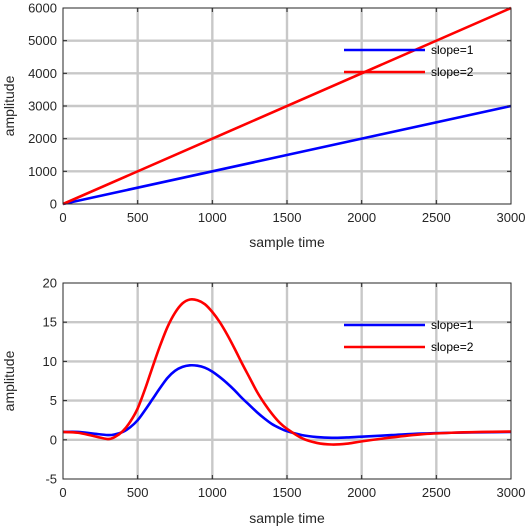 The height and width of the screenshot is (528, 529). What do you see at coordinates (51, 479) in the screenshot?
I see `y-tick-label: -5` at bounding box center [51, 479].